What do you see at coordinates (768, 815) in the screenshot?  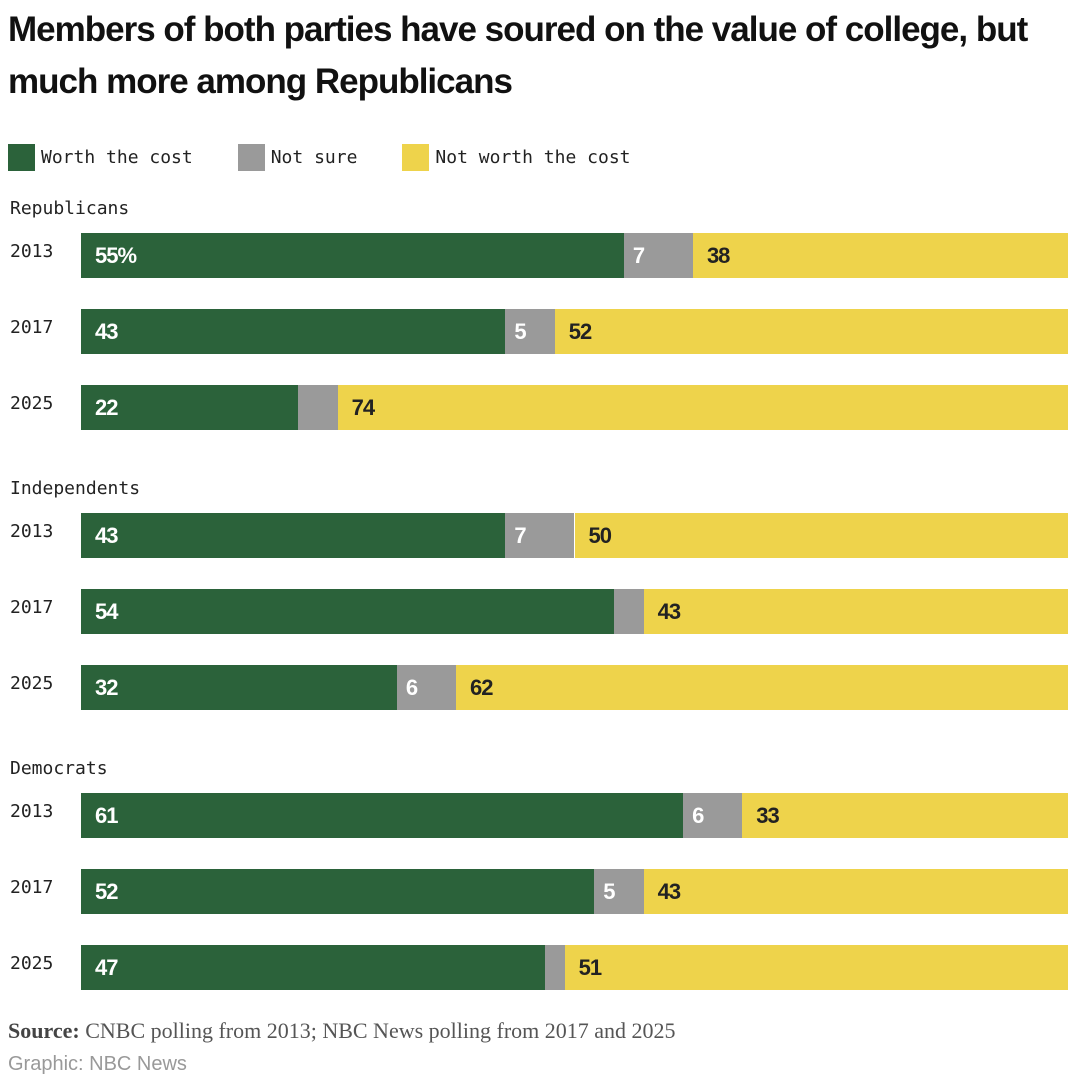 I see `data-label: 33` at bounding box center [768, 815].